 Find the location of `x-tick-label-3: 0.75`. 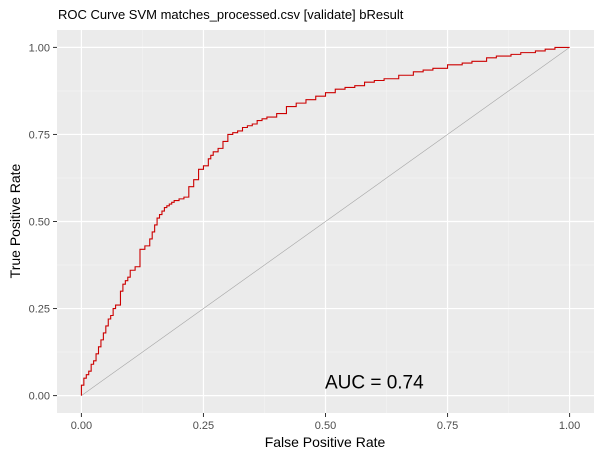

x-tick-label-3: 0.75 is located at coordinates (447, 426).